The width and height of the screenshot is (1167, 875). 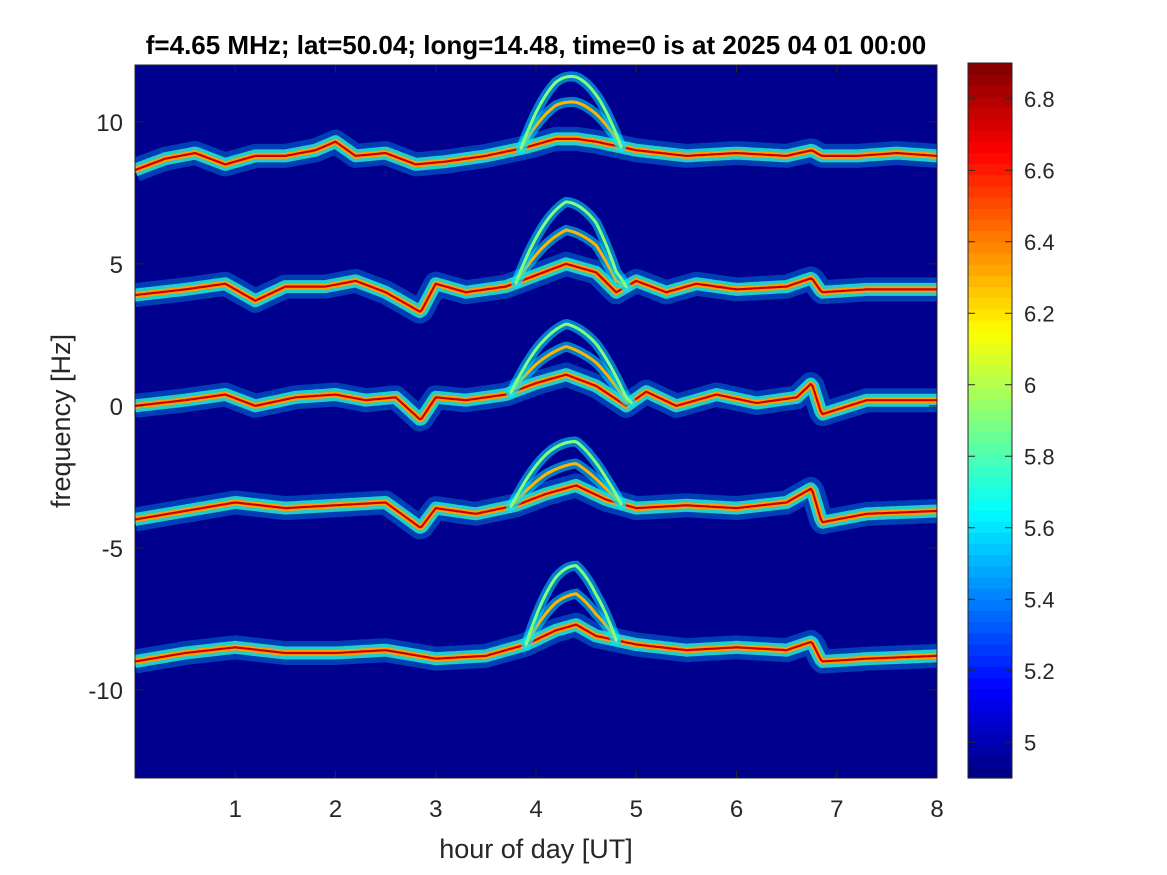 I want to click on colorbar-frame, so click(x=990, y=420).